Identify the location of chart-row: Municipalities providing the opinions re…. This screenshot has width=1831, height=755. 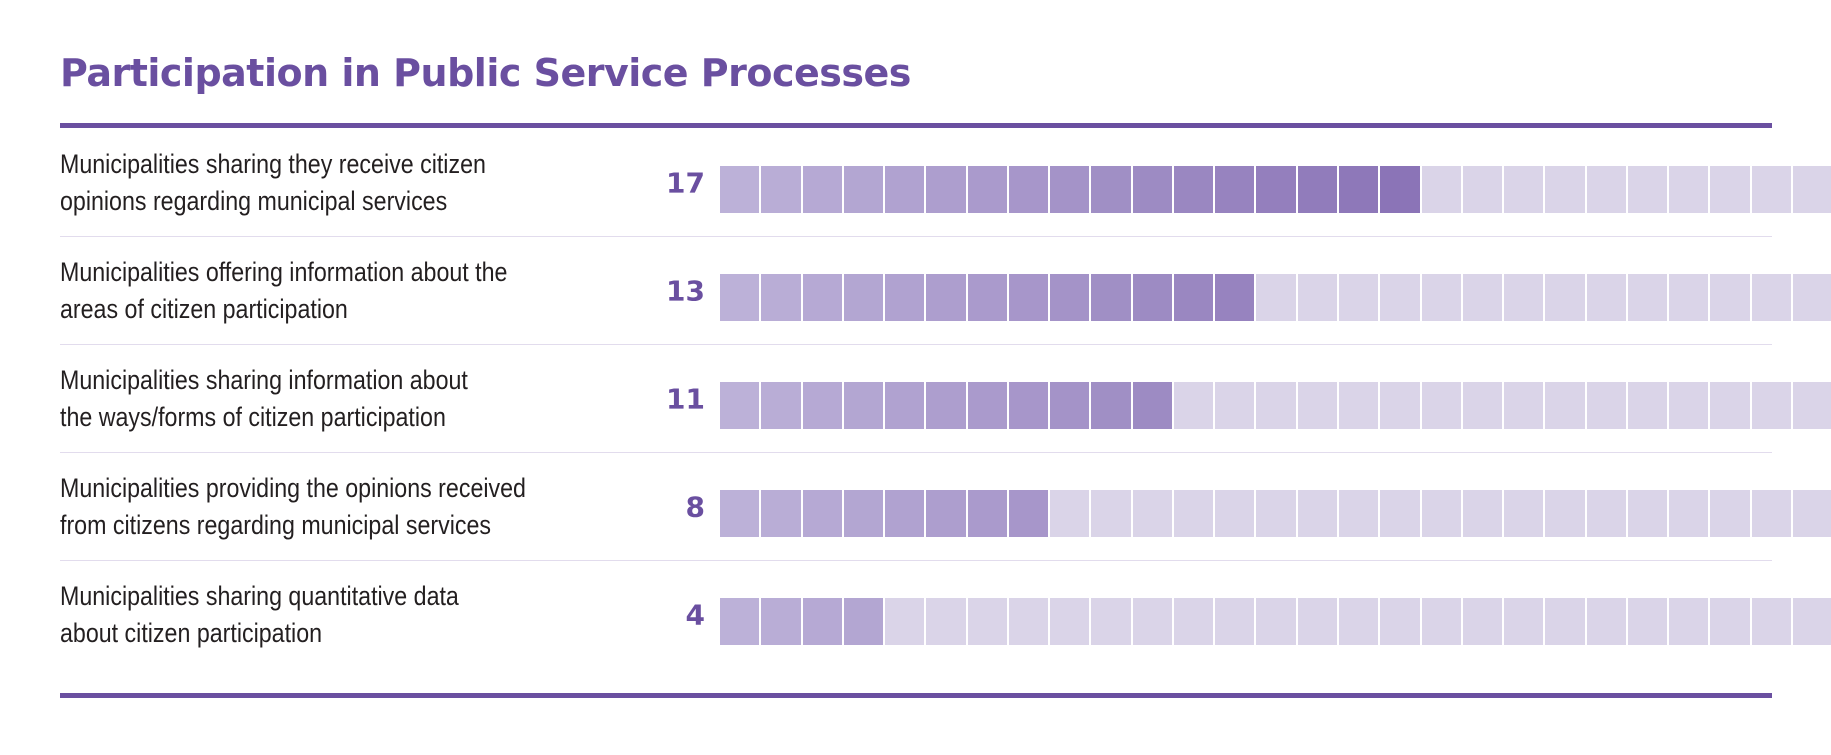
(945, 507).